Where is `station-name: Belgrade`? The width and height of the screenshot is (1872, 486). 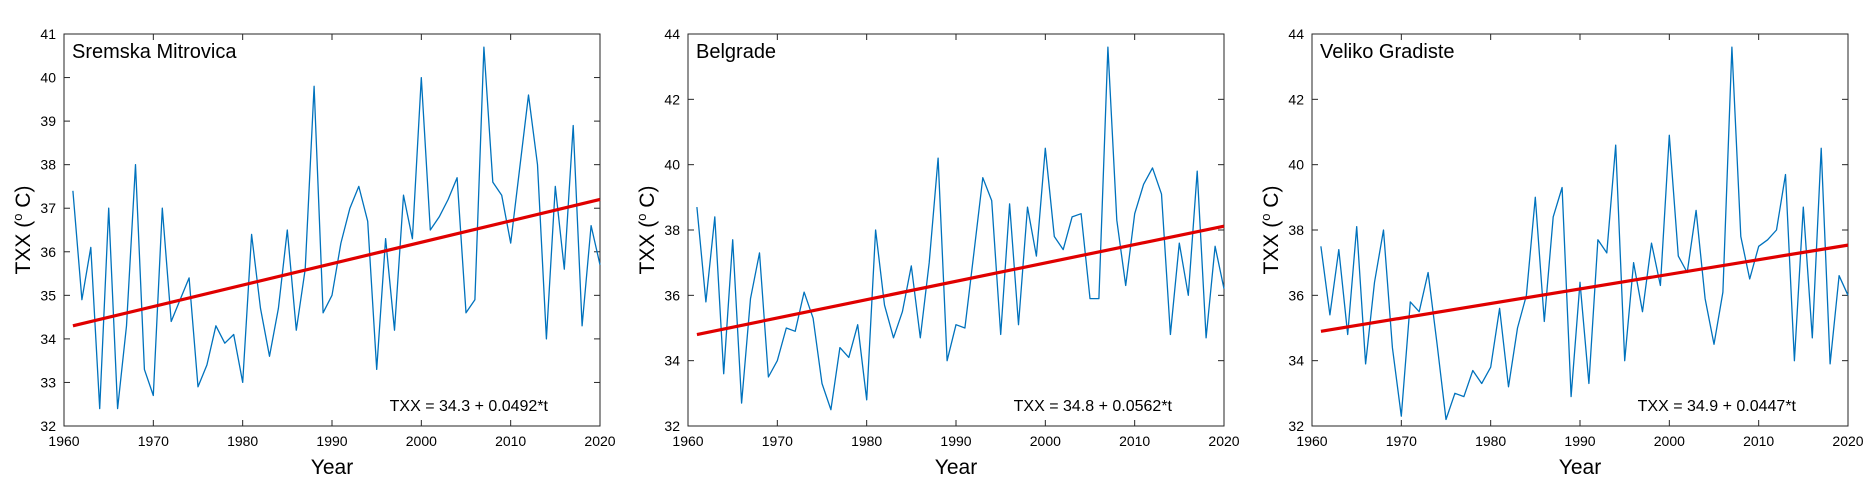
station-name: Belgrade is located at coordinates (736, 52).